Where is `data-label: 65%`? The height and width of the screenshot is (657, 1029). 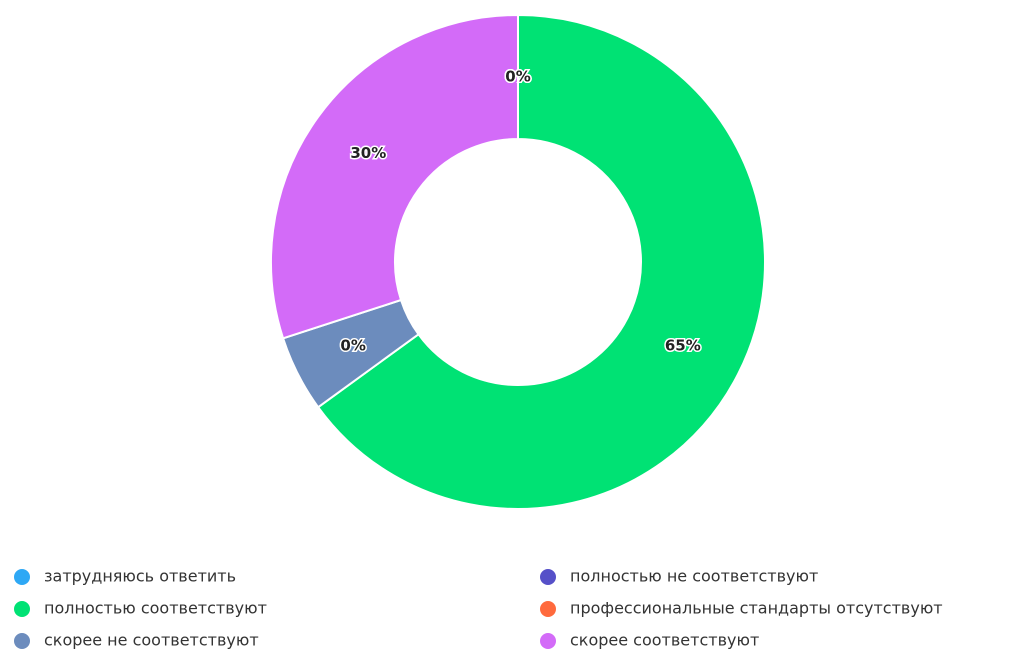
data-label: 65% is located at coordinates (683, 345).